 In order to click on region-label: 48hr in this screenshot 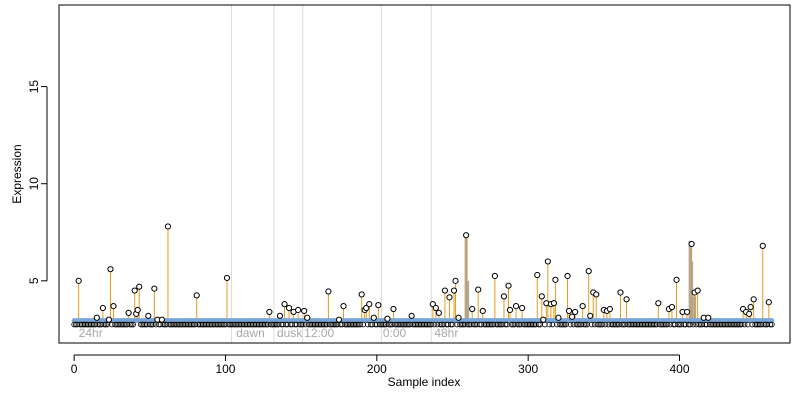, I will do `click(446, 333)`.